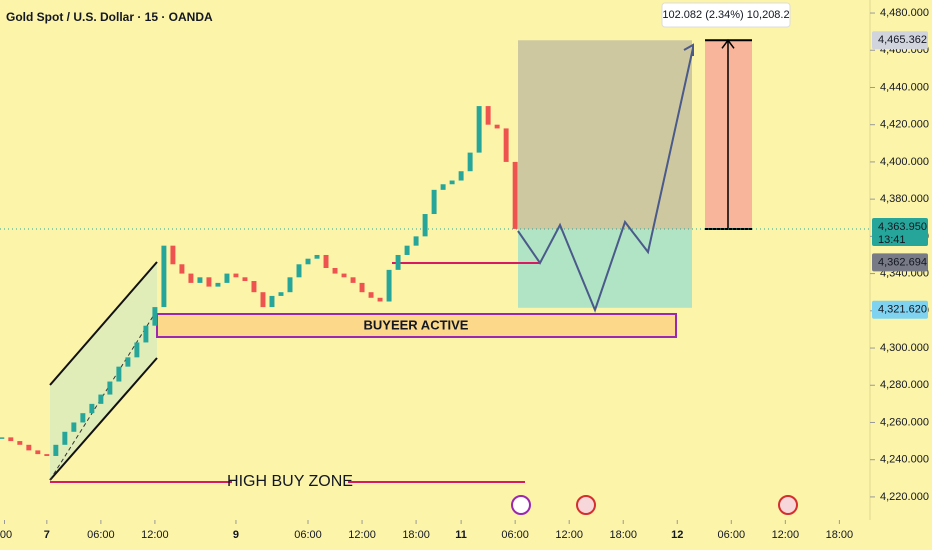  I want to click on y-tick-label: 4,240.000, so click(904, 460).